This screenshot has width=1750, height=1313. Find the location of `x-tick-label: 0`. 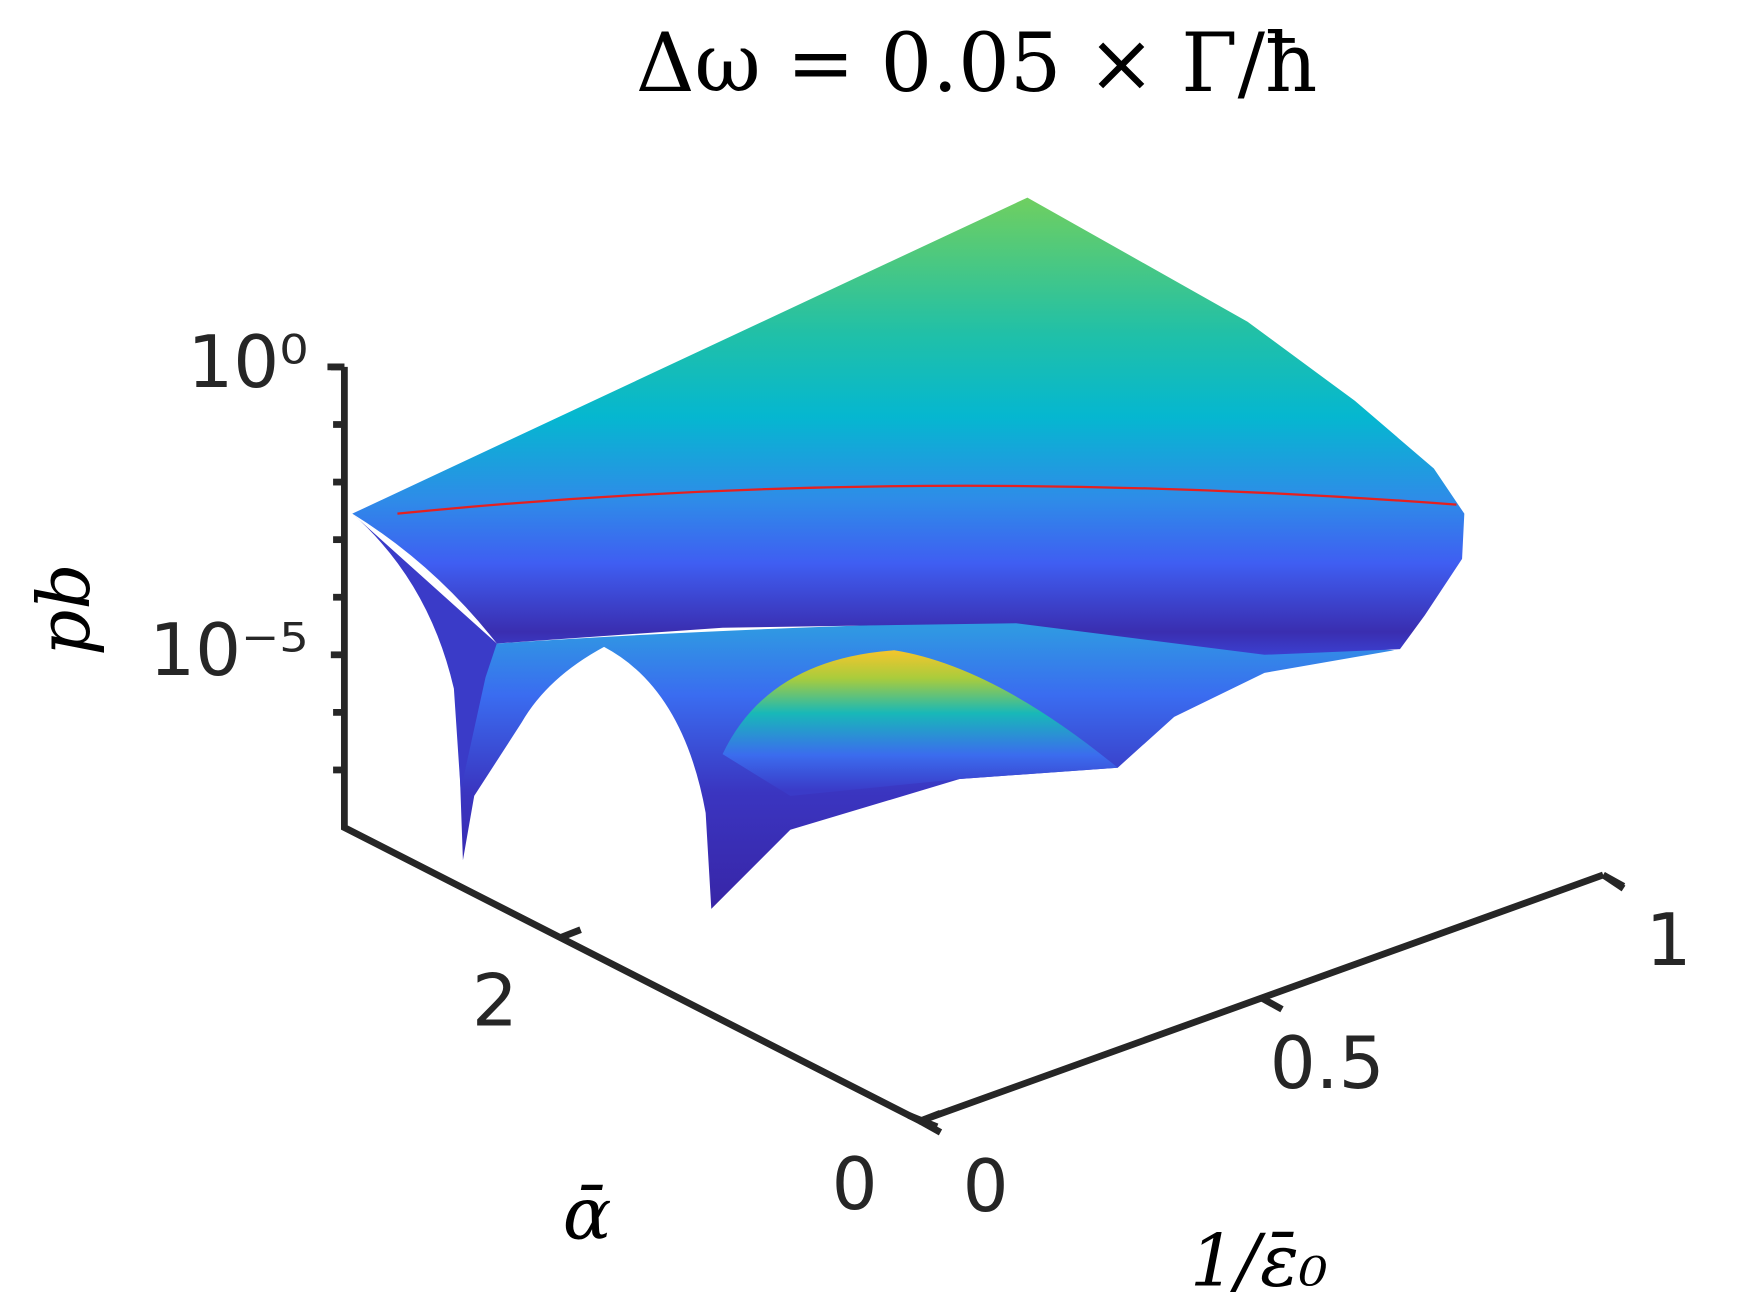

x-tick-label: 0 is located at coordinates (986, 1187).